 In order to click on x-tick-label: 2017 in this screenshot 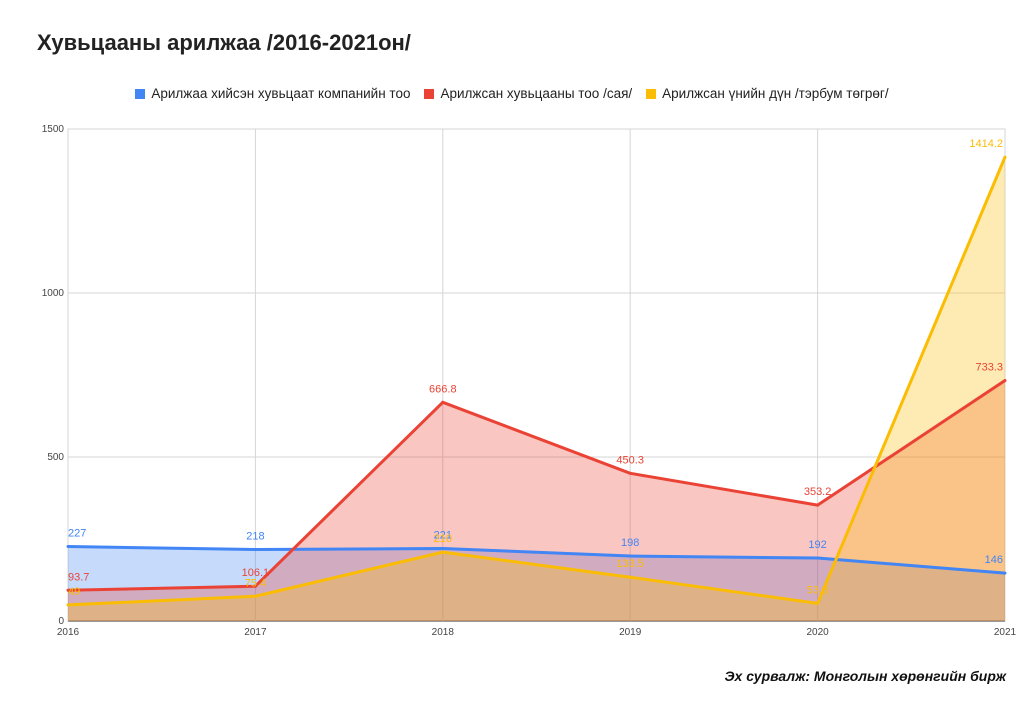, I will do `click(255, 632)`.